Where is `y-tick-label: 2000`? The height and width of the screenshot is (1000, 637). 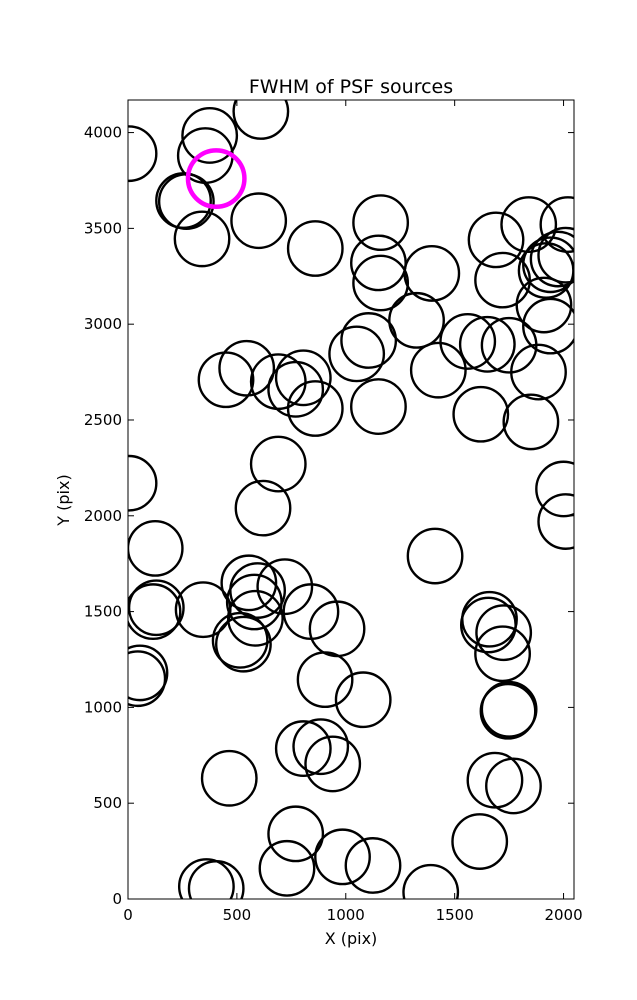
y-tick-label: 2000 is located at coordinates (103, 516).